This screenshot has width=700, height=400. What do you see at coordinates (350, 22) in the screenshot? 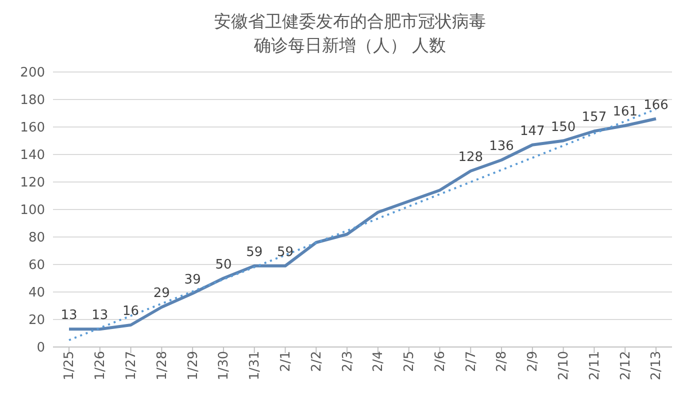
I see `chart-title: 安徽省卫健委发布的合肥市冠状病毒` at bounding box center [350, 22].